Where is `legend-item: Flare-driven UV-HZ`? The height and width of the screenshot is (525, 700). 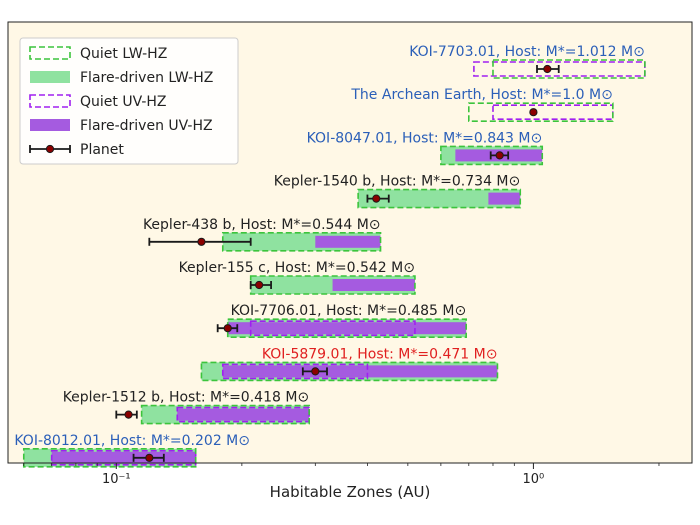 legend-item: Flare-driven UV-HZ is located at coordinates (121, 126).